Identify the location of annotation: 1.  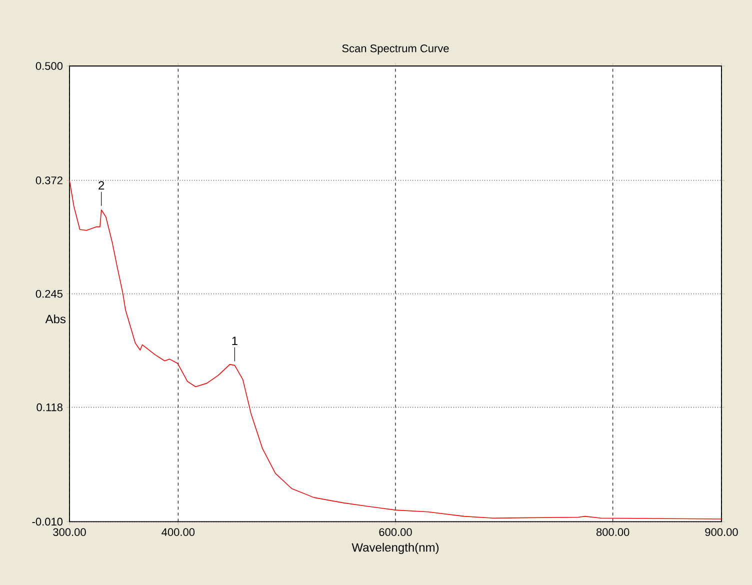
(235, 341).